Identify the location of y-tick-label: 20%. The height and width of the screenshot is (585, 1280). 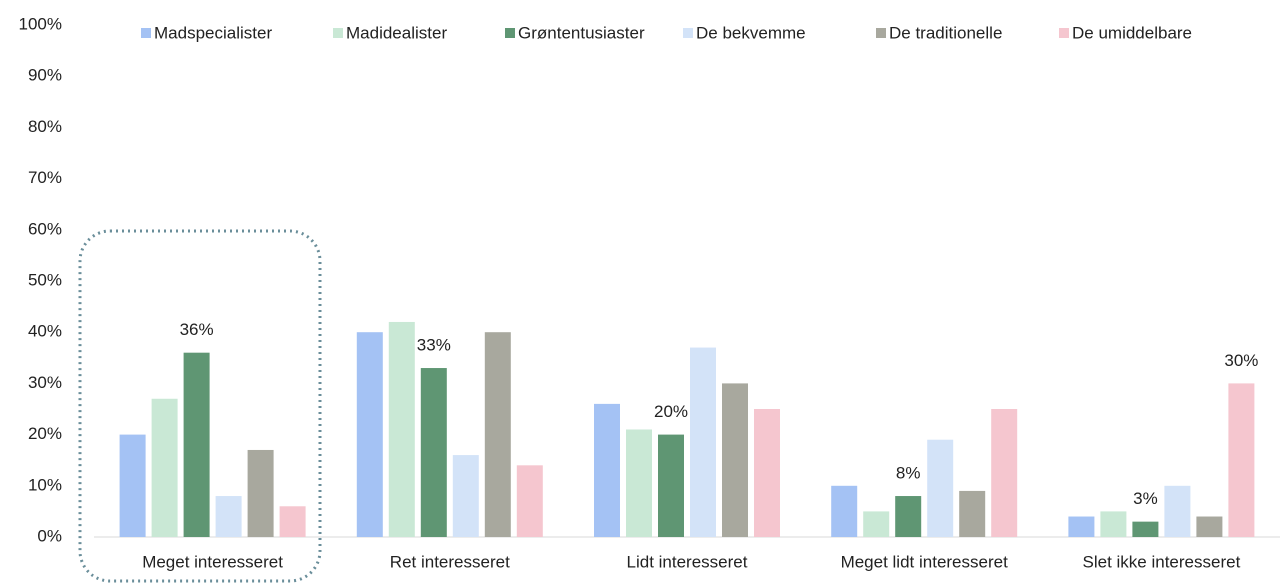
(45, 433).